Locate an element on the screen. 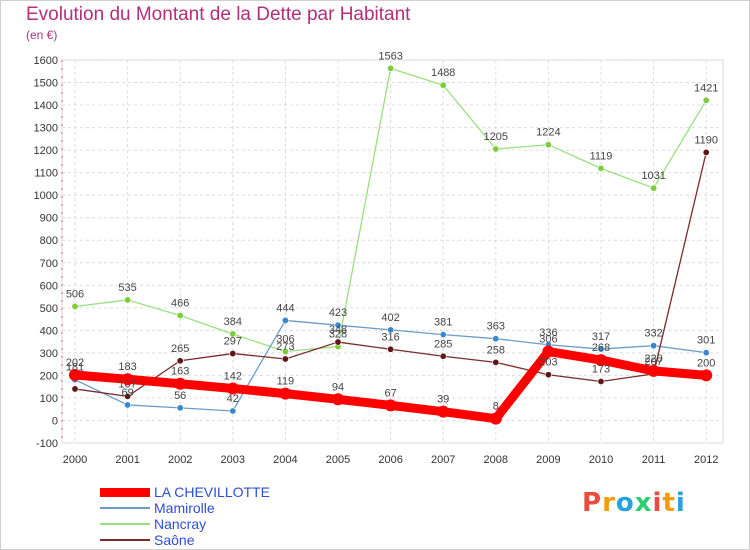  data-label: 183 is located at coordinates (127, 367).